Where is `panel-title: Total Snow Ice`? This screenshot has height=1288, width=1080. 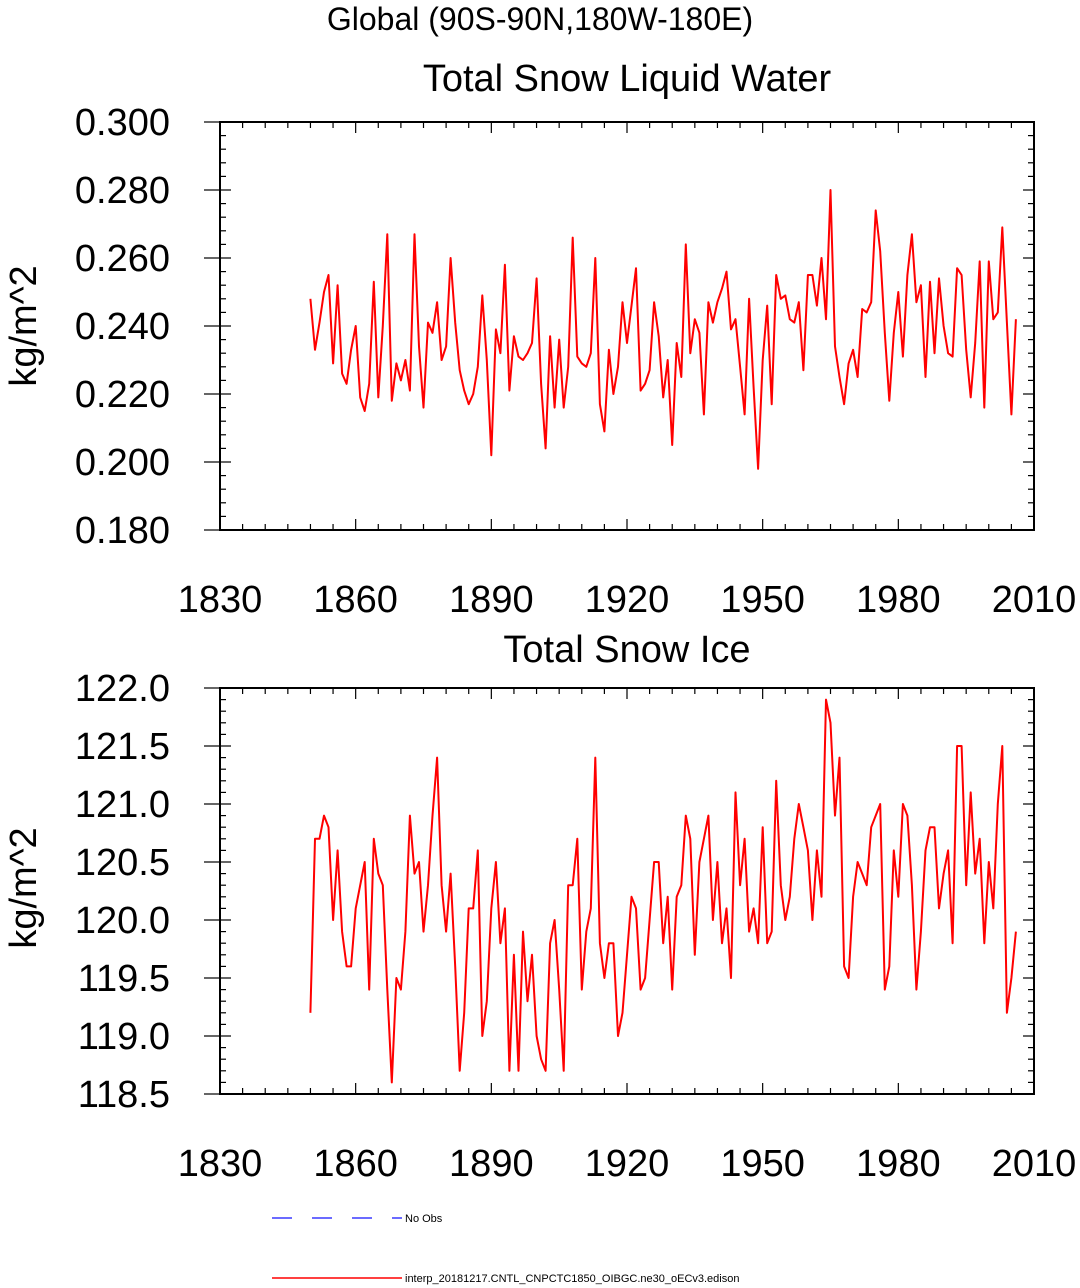 panel-title: Total Snow Ice is located at coordinates (626, 650).